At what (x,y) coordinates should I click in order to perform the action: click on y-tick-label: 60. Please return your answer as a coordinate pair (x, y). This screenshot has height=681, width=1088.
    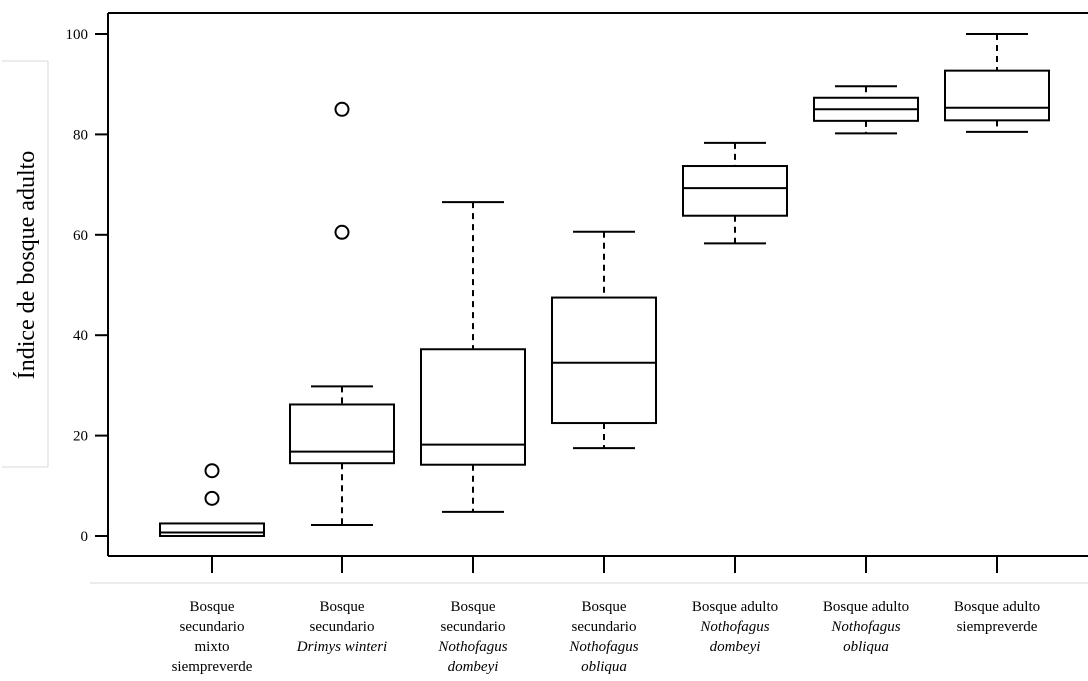
    Looking at the image, I should click on (80, 236).